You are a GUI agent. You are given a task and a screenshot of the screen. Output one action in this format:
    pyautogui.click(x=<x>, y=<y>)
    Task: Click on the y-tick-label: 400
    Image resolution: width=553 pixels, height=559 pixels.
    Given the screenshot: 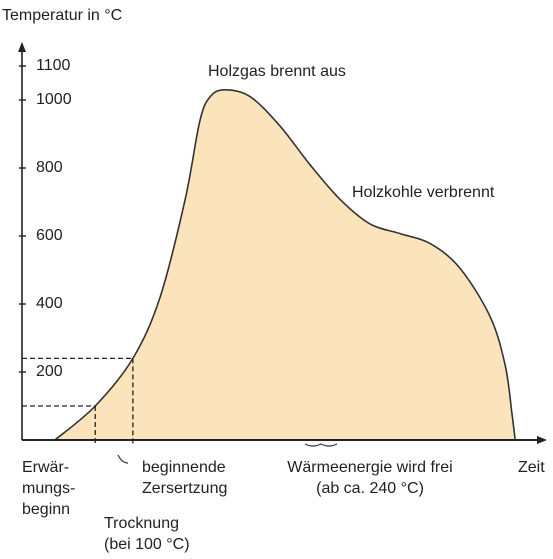 What is the action you would take?
    pyautogui.click(x=49, y=303)
    